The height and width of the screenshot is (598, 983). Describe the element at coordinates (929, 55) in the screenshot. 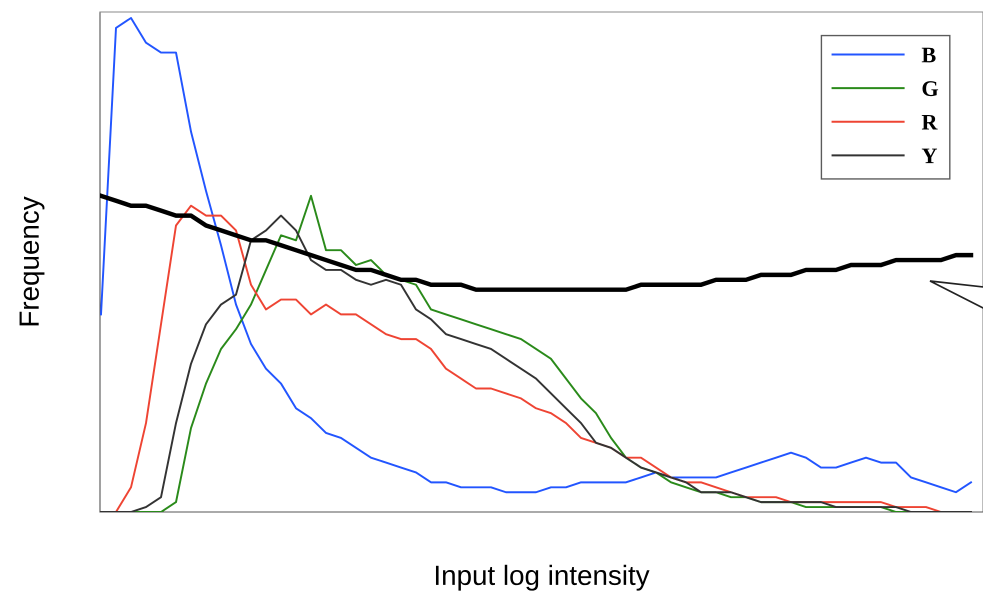

I see `legend-label: B` at that location.